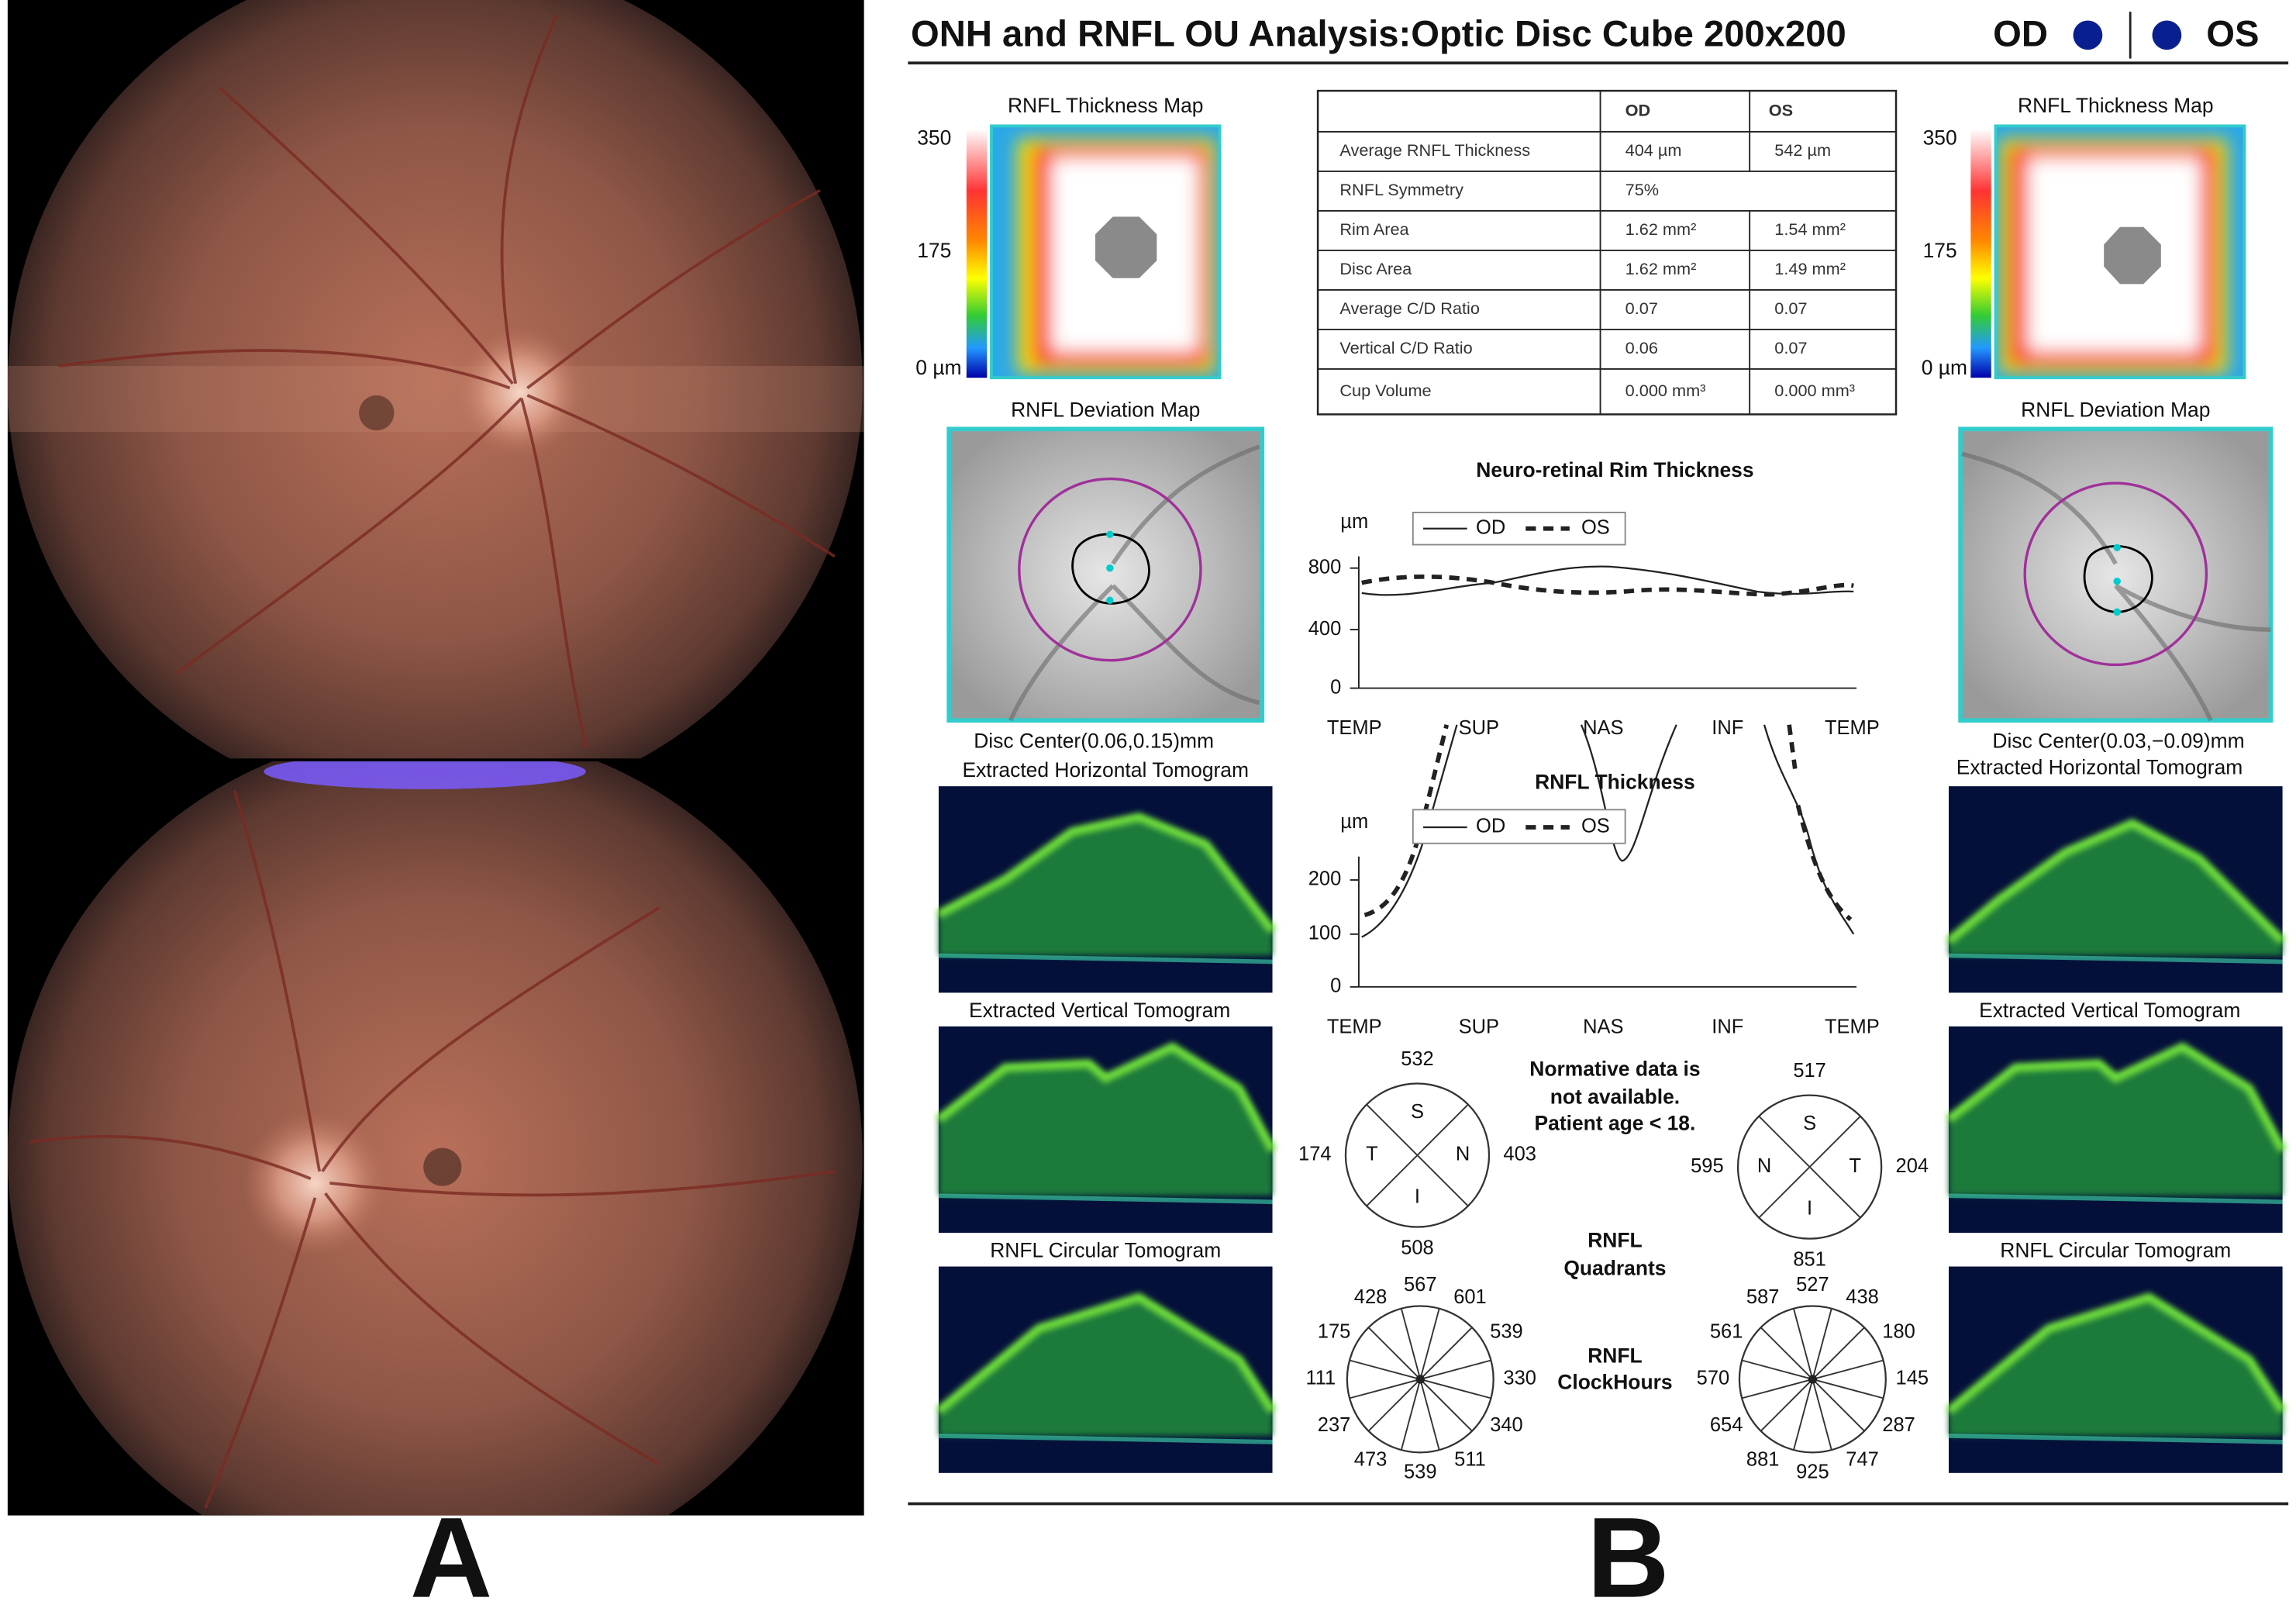 This screenshot has height=1615, width=2296. I want to click on chart-title: RNFL Thickness, so click(1615, 782).